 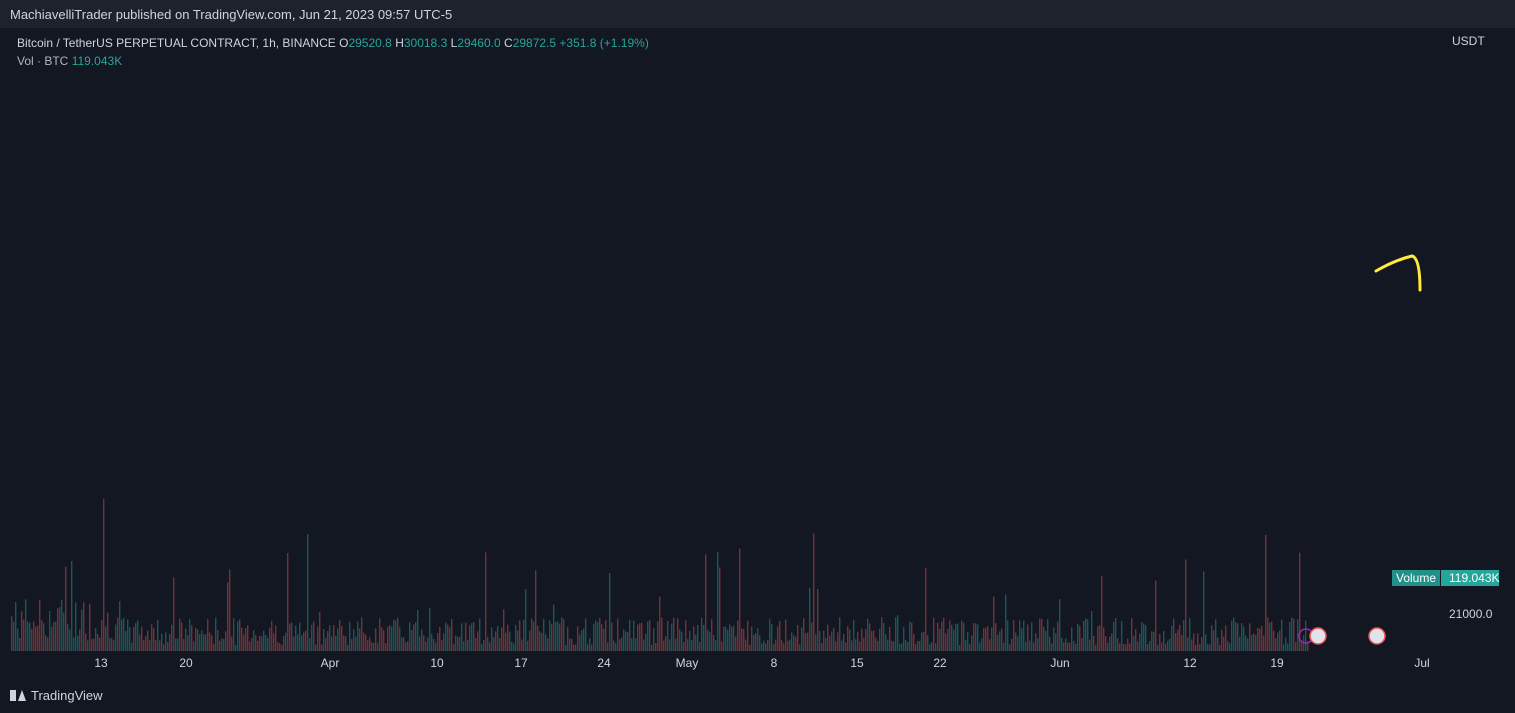 I want to click on x-tick-label: Jul, so click(x=1421, y=663).